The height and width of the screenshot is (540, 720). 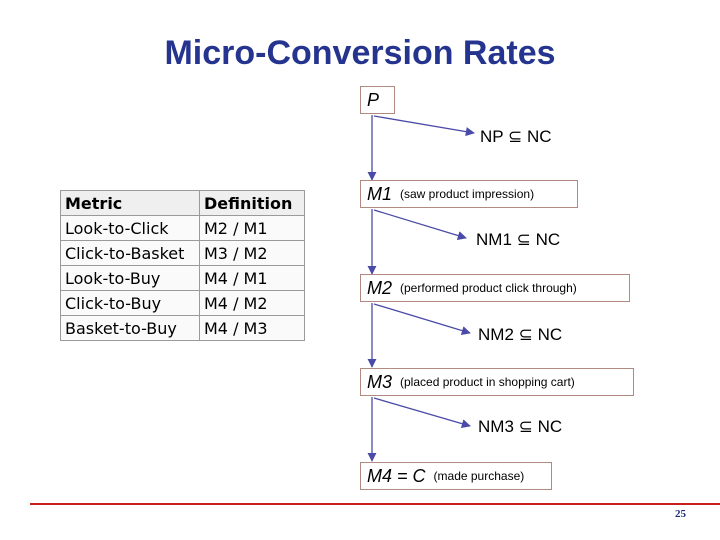 I want to click on stage-label: M3, so click(x=380, y=381).